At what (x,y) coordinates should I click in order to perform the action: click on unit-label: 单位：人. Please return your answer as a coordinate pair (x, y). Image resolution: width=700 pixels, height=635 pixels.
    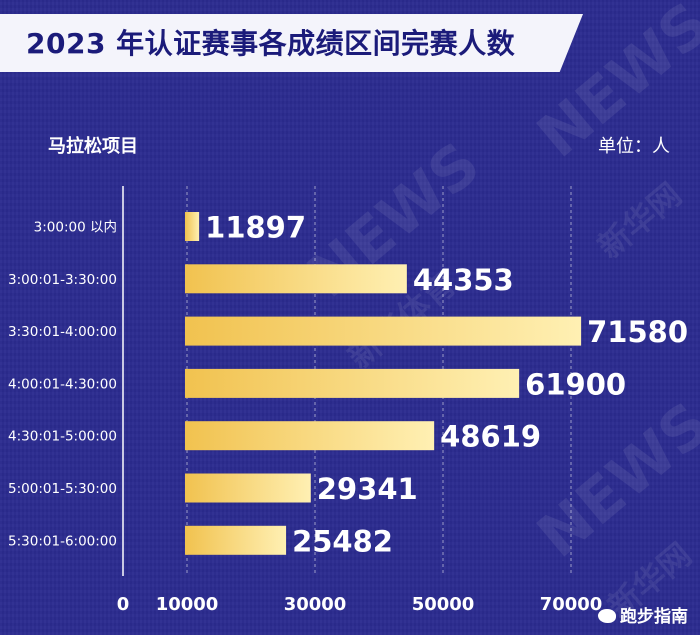
    Looking at the image, I should click on (634, 146).